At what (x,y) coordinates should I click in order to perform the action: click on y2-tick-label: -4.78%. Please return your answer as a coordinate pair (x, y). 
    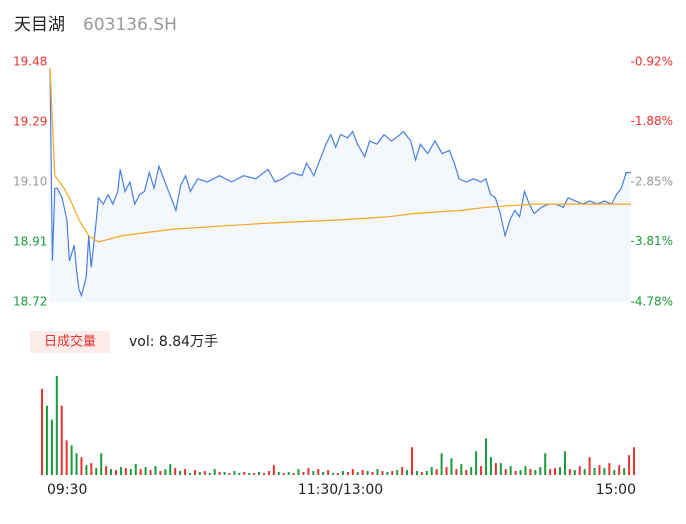
    Looking at the image, I should click on (652, 302).